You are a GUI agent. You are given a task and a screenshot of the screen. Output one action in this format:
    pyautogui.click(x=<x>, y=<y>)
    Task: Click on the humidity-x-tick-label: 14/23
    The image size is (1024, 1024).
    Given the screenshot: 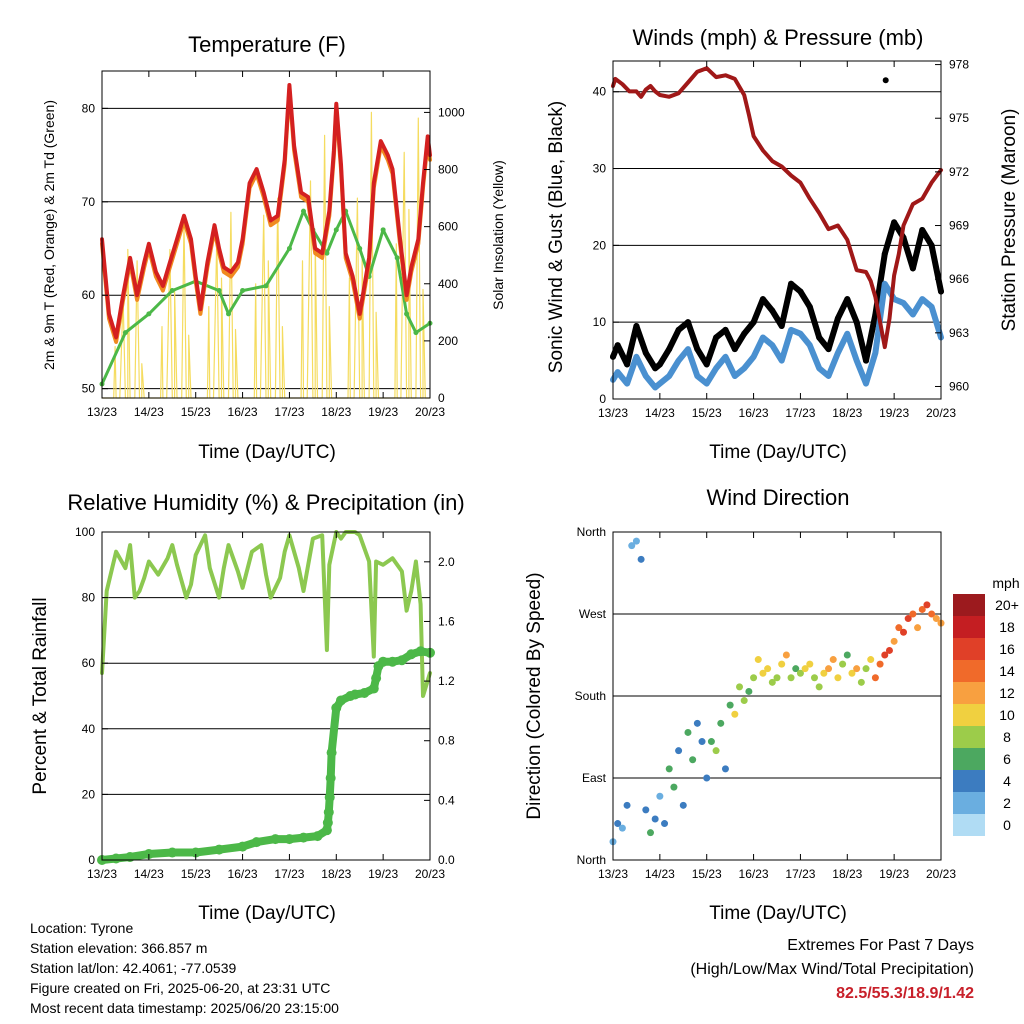 What is the action you would take?
    pyautogui.click(x=149, y=874)
    